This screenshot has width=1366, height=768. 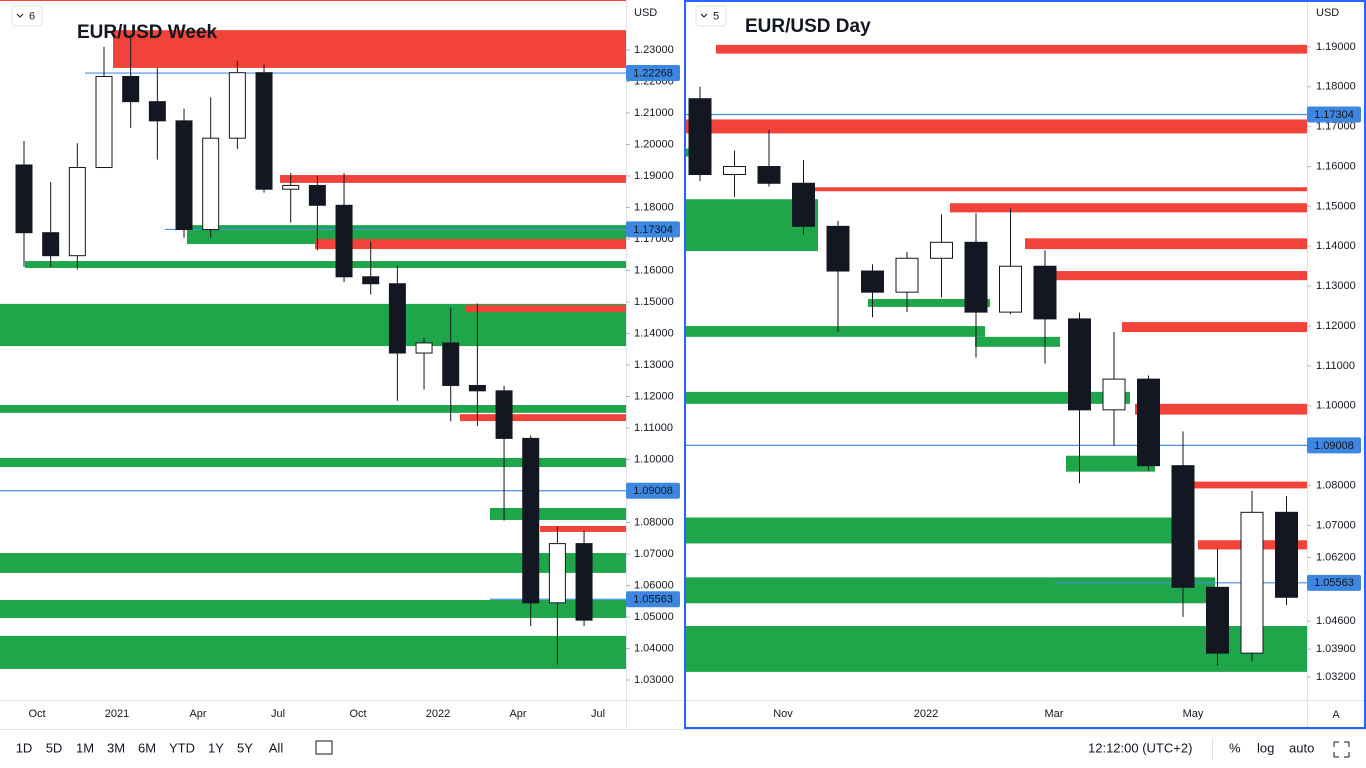 What do you see at coordinates (654, 617) in the screenshot?
I see `y-tick-label: 1.05000` at bounding box center [654, 617].